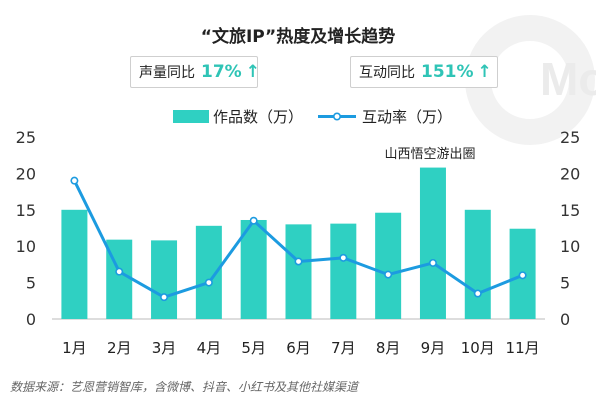  Describe the element at coordinates (565, 283) in the screenshot. I see `y-tick-label-right: 5` at that location.